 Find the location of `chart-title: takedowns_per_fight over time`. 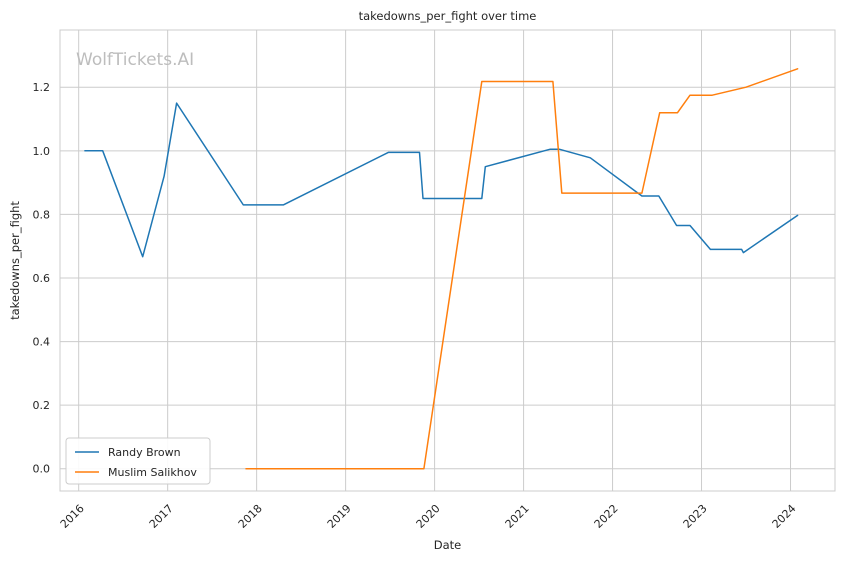

chart-title: takedowns_per_fight over time is located at coordinates (448, 16).